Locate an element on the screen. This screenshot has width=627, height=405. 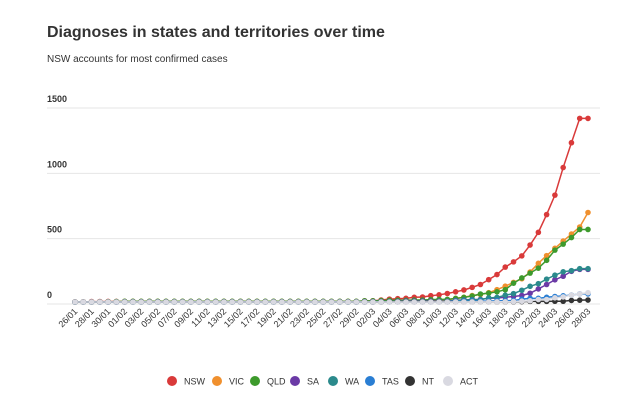
legend-label: VIC is located at coordinates (237, 382).